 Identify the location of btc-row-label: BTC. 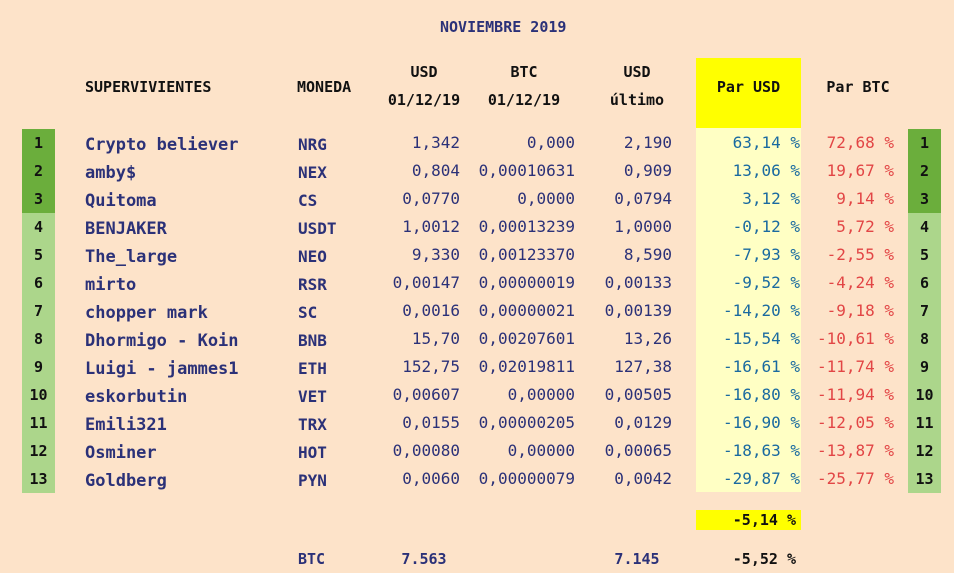
(312, 559).